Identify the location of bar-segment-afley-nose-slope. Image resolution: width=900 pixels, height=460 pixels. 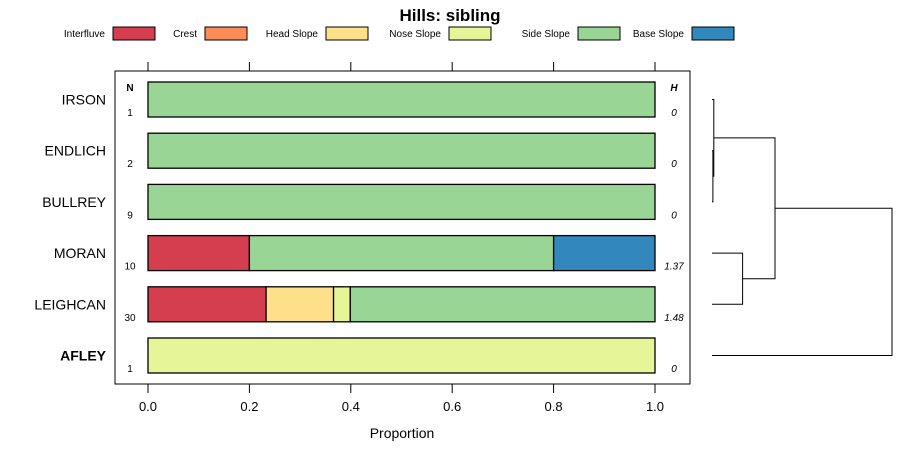
(401, 355).